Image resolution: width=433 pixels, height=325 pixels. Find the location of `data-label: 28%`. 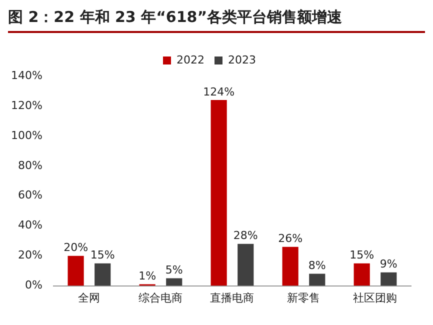

data-label: 28% is located at coordinates (245, 235).